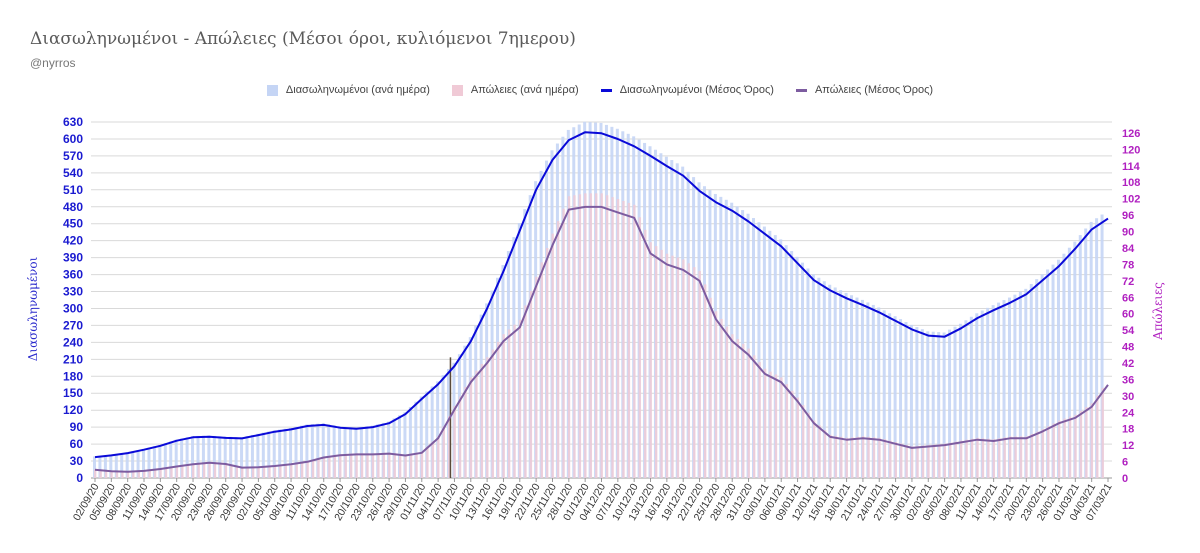 This screenshot has width=1200, height=553. What do you see at coordinates (696, 90) in the screenshot?
I see `legend-label-intubated-avg: Διασωληνωμένοι (Μέσος Όρος)` at bounding box center [696, 90].